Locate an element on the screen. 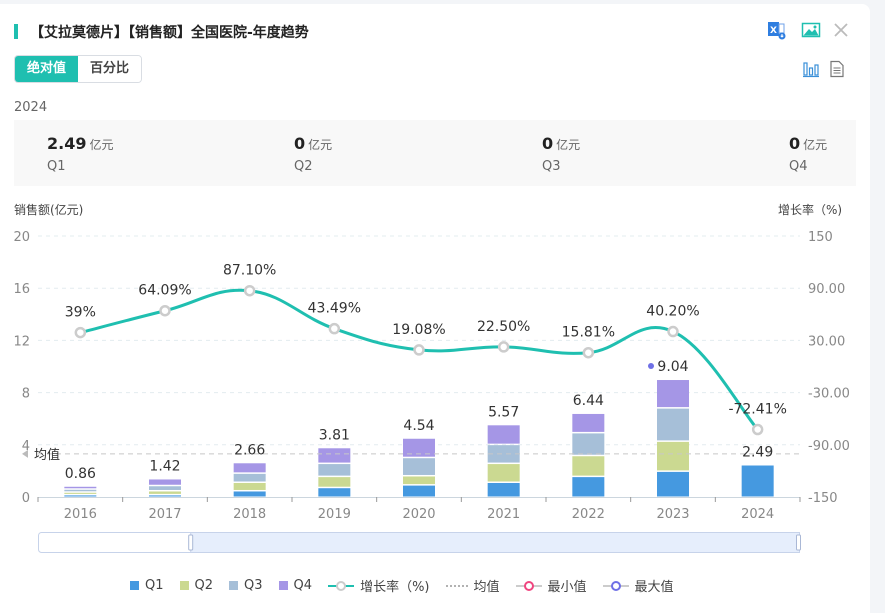 This screenshot has height=613, width=885. legend-item-max: 最大值 is located at coordinates (638, 585).